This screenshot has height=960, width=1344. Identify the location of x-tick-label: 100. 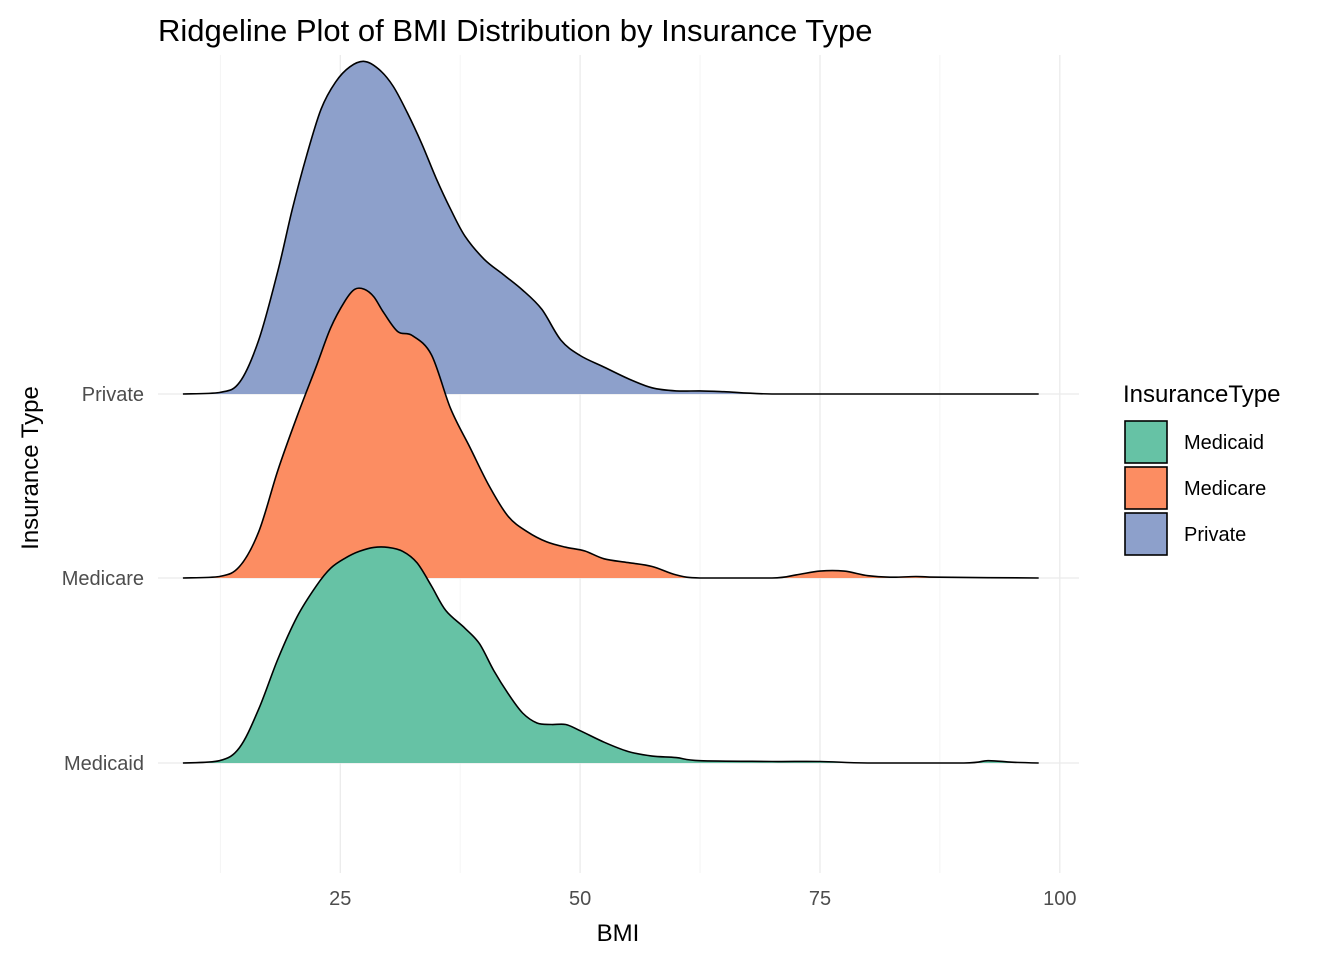
(1059, 899).